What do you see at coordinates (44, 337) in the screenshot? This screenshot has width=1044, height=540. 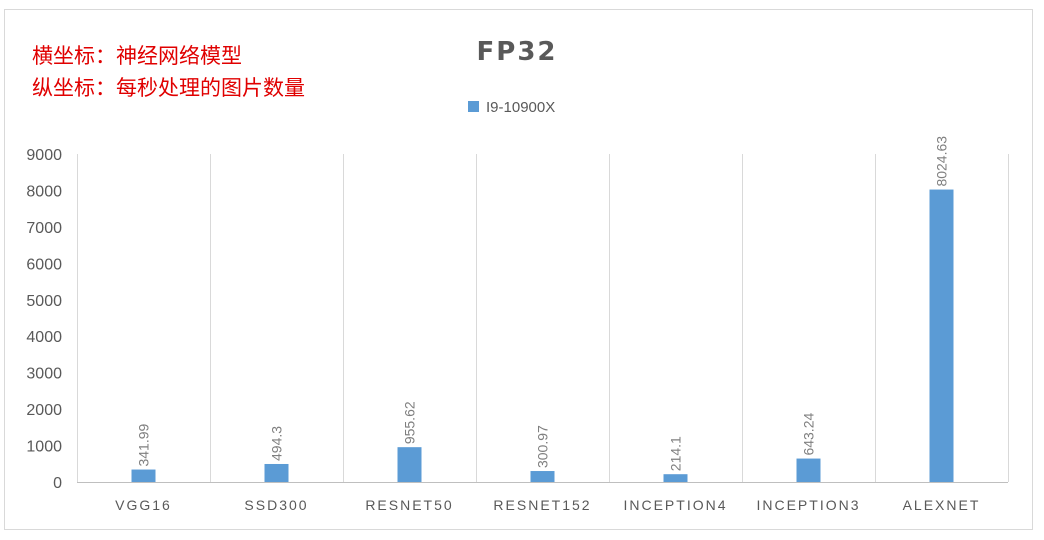 I see `y-tick-label: 4000` at bounding box center [44, 337].